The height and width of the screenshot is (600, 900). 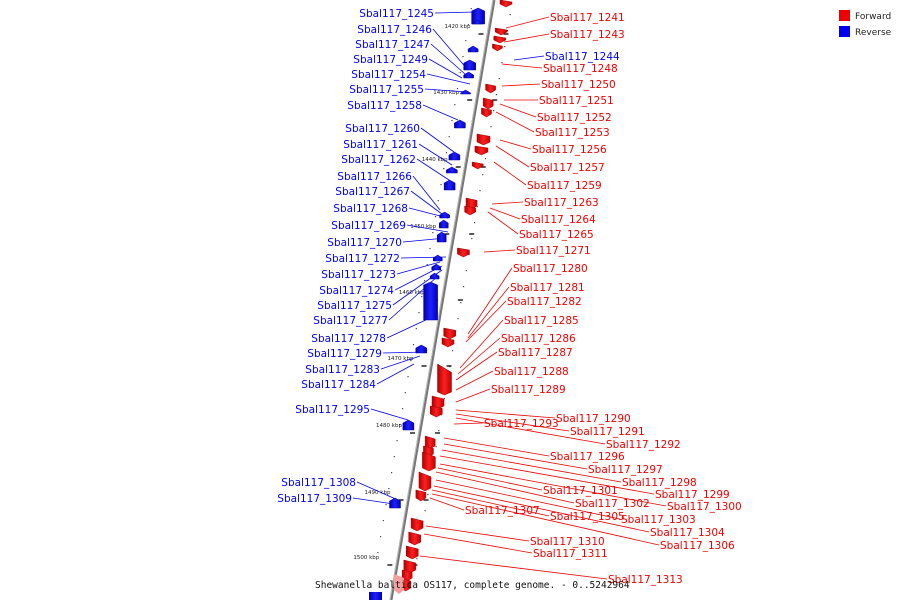 What do you see at coordinates (873, 33) in the screenshot?
I see `legend-reverse-label: Reverse` at bounding box center [873, 33].